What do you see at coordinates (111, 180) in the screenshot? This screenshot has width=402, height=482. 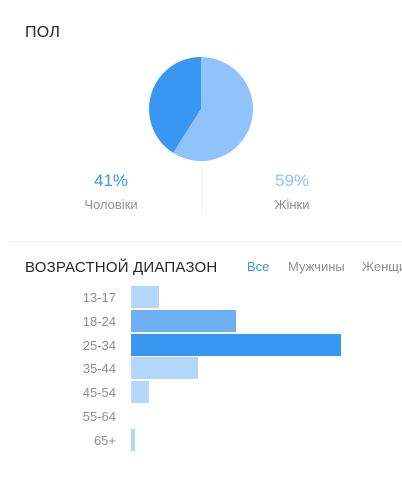 I see `men-percent: 41%` at bounding box center [111, 180].